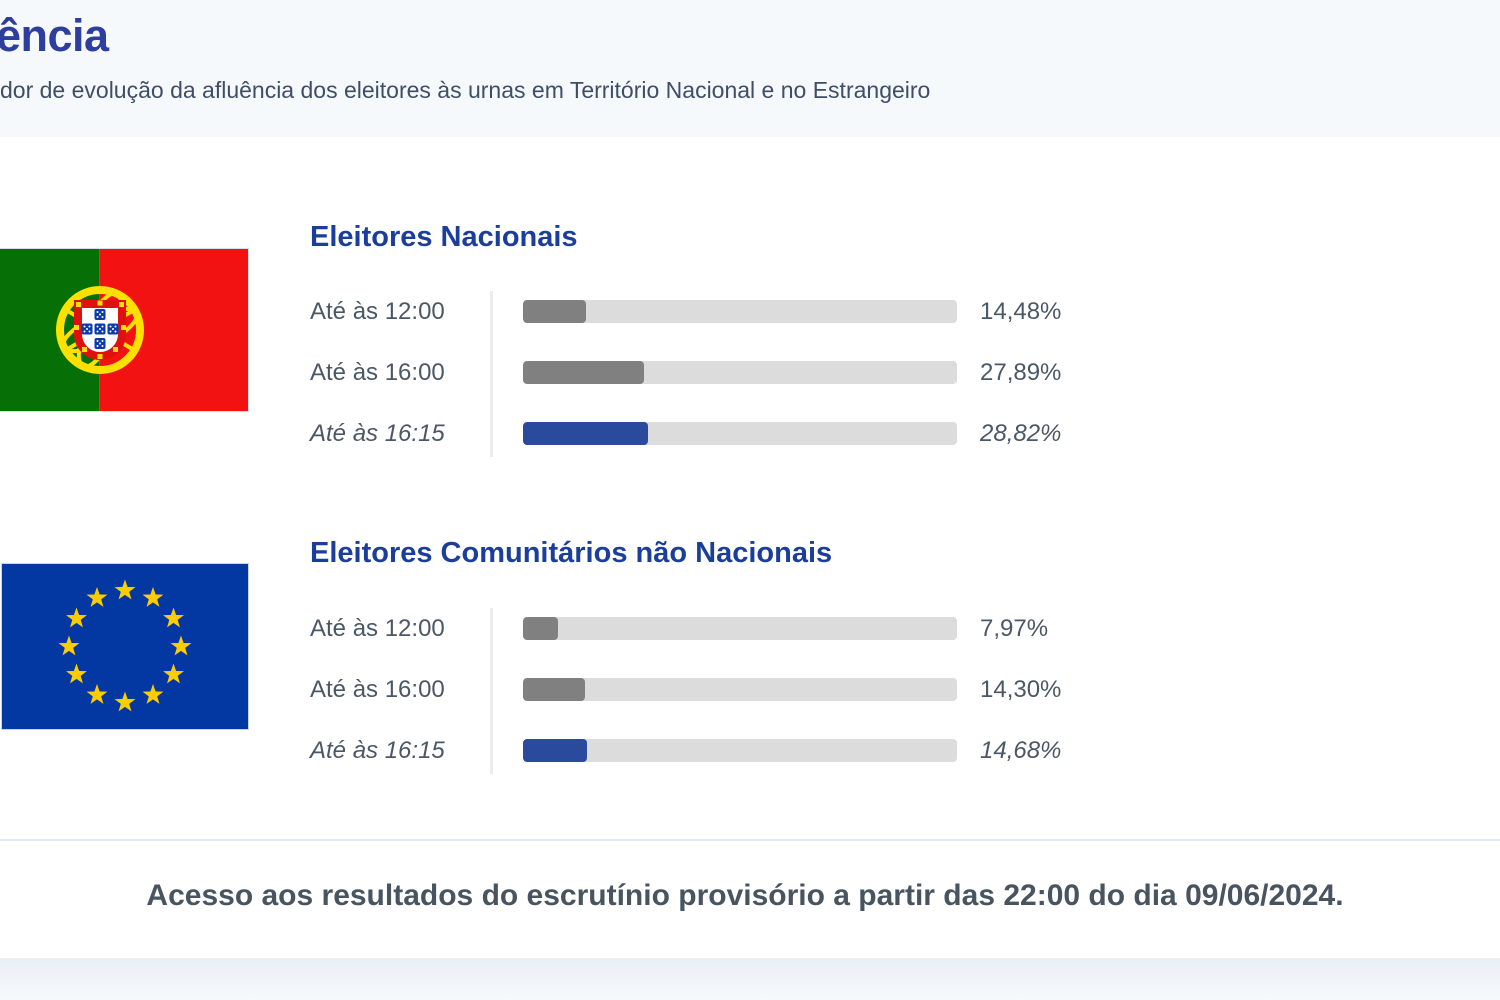 The width and height of the screenshot is (1500, 1000). Describe the element at coordinates (491, 691) in the screenshot. I see `vertical-divider-eu` at that location.